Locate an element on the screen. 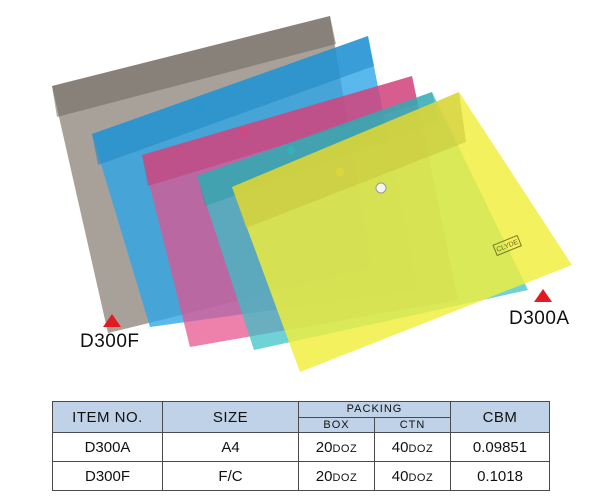 The image size is (616, 501). cell-cbm: 0.09851 is located at coordinates (500, 447).